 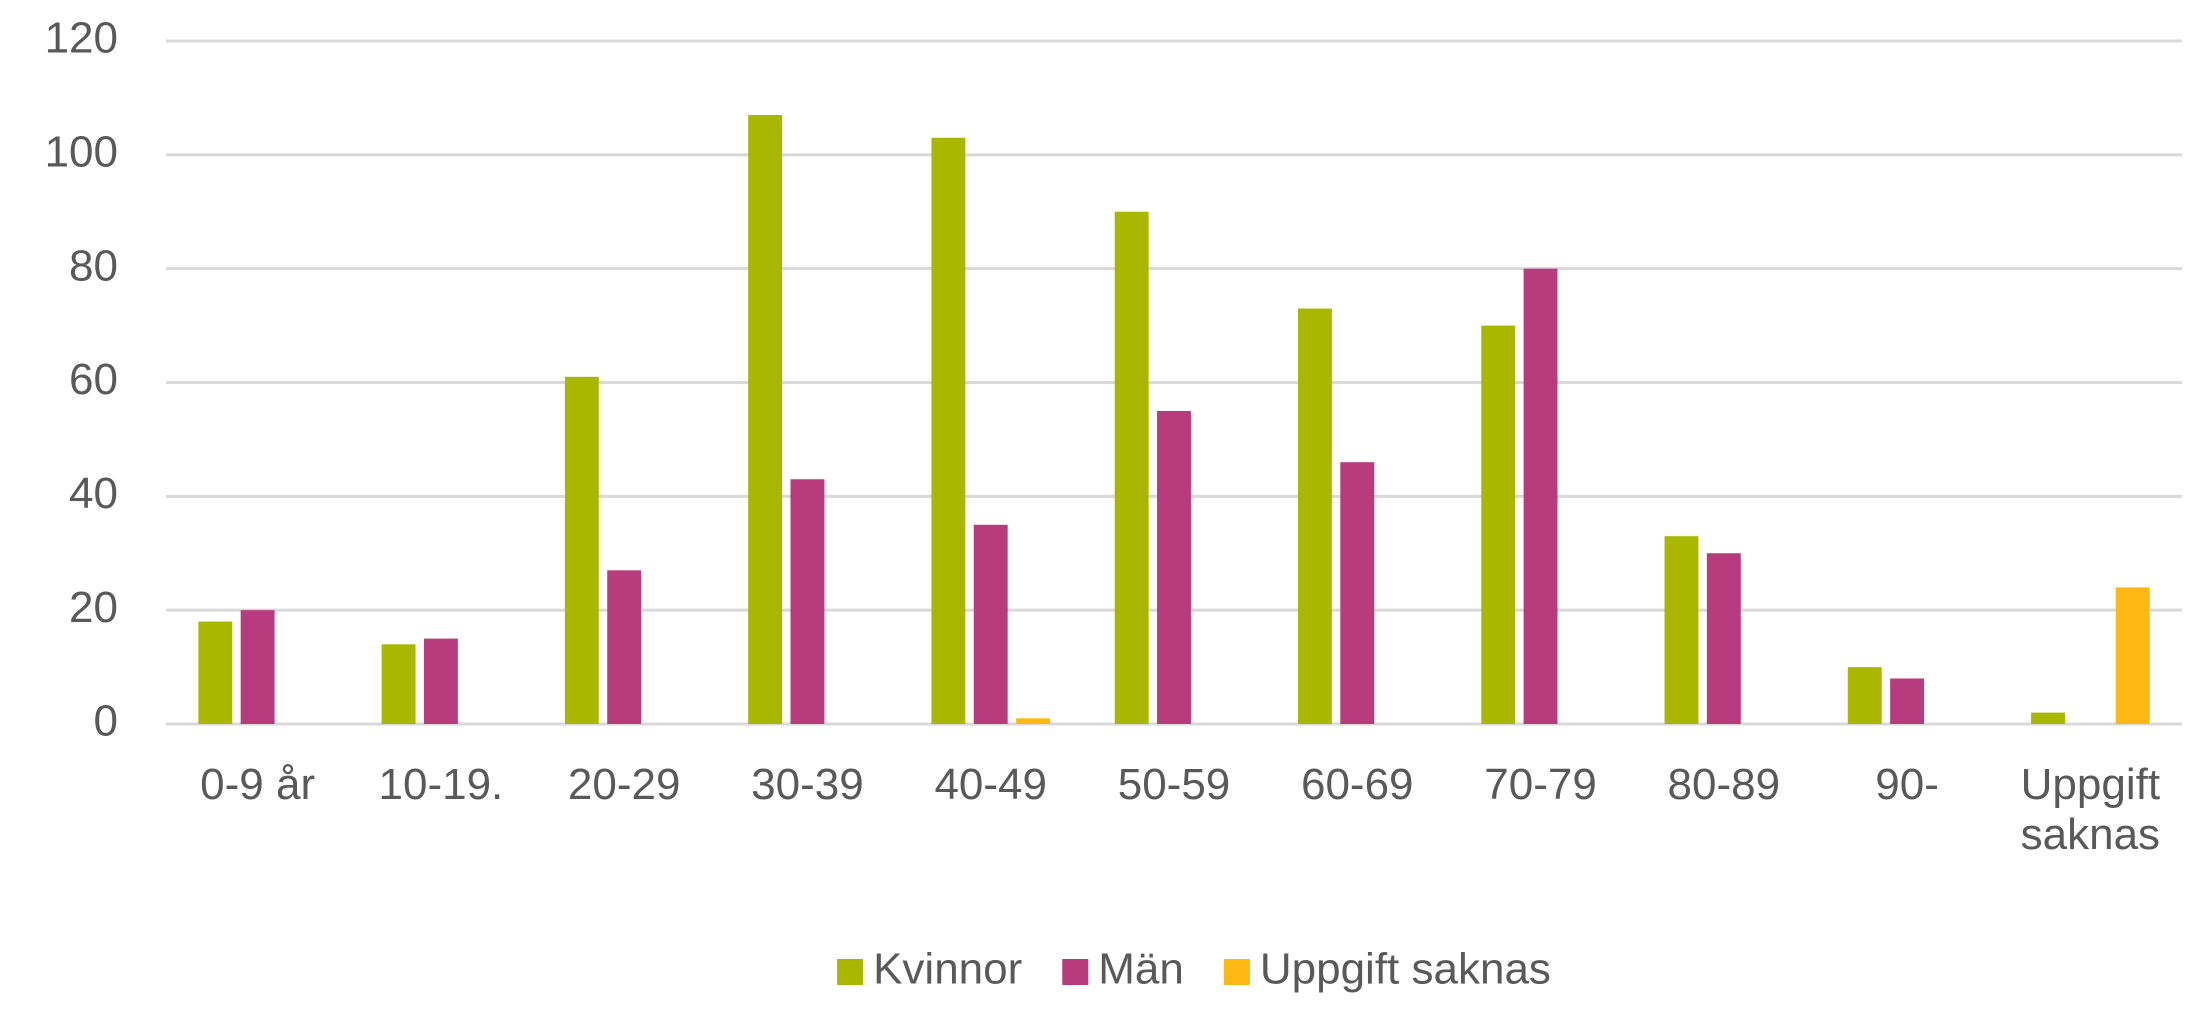 What do you see at coordinates (93, 493) in the screenshot?
I see `y-tick-label: 40` at bounding box center [93, 493].